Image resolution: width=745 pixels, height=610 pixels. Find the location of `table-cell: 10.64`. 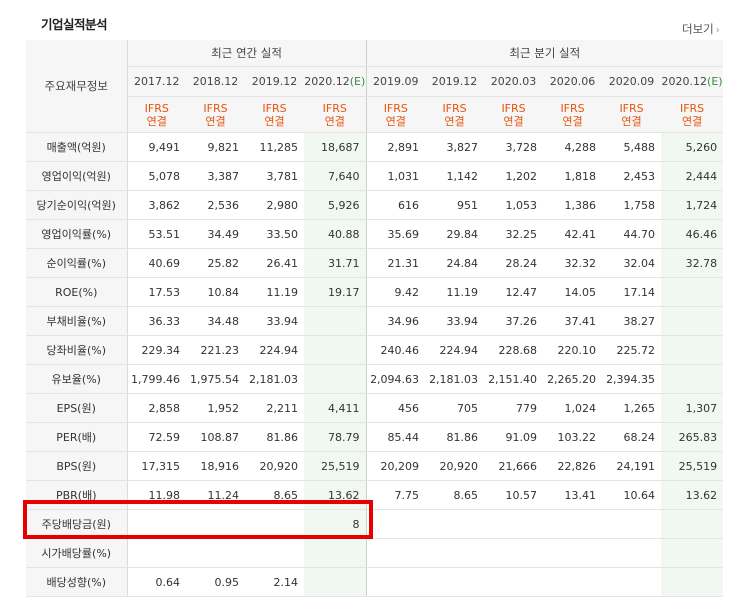

table-cell: 10.64 is located at coordinates (632, 495).